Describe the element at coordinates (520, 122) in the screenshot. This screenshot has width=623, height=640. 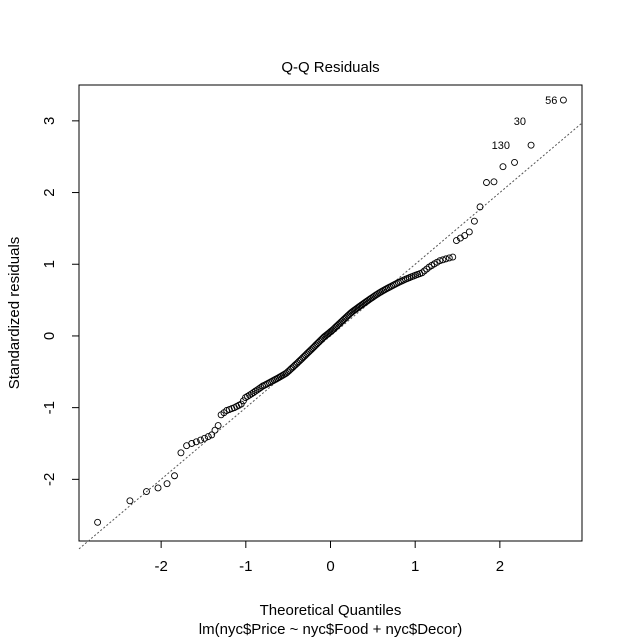
I see `point-label: 30` at that location.